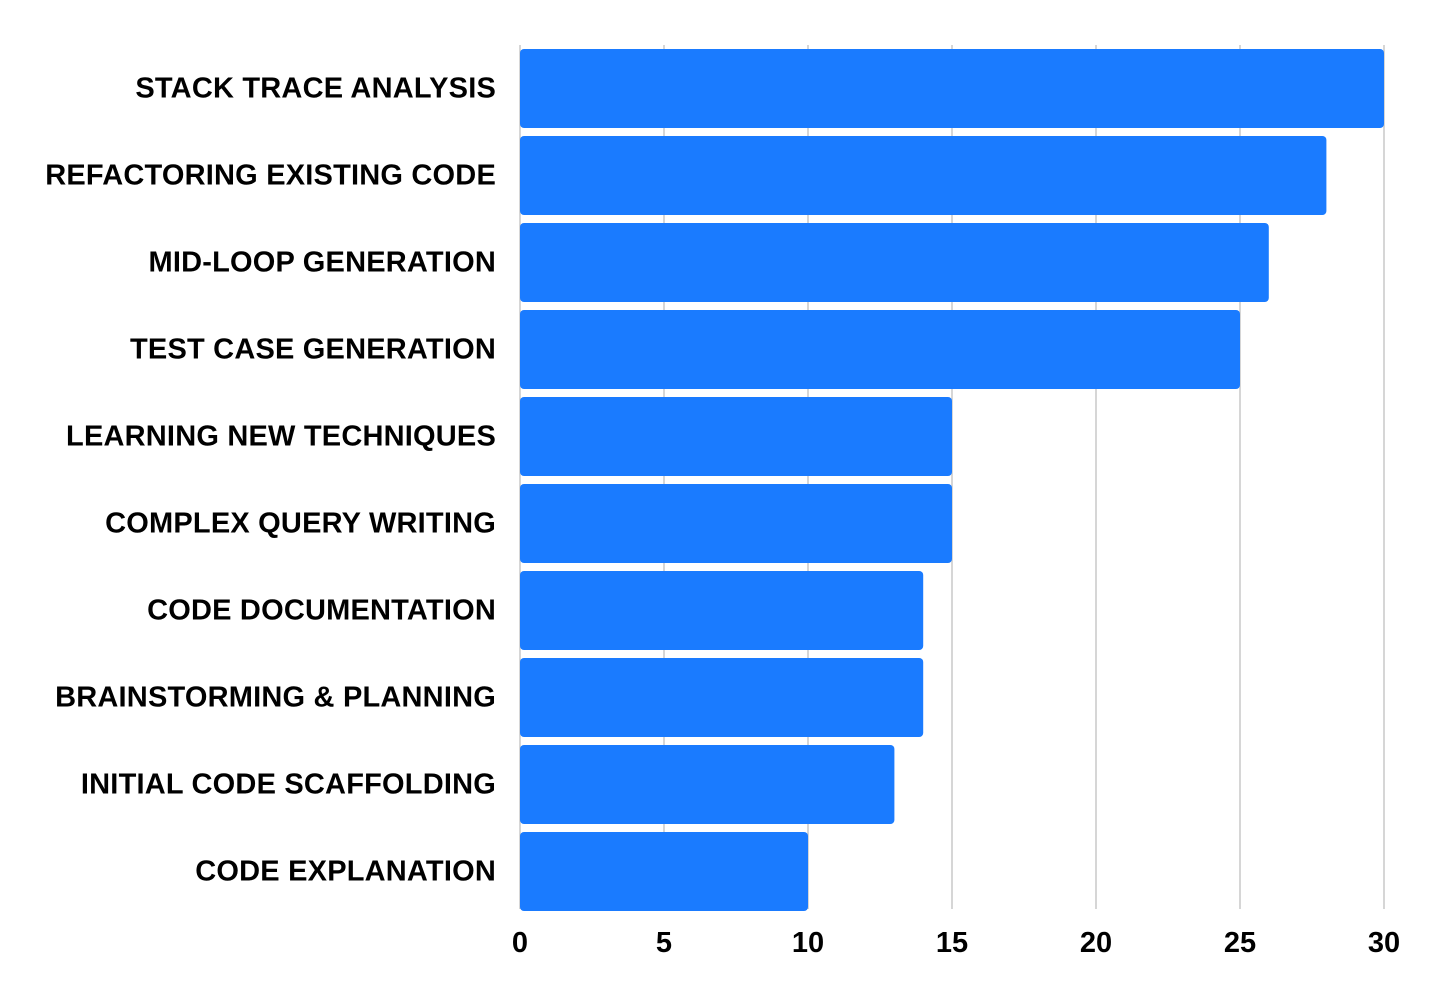 This screenshot has width=1456, height=1007. Describe the element at coordinates (1240, 943) in the screenshot. I see `x-tick-label: 25` at that location.